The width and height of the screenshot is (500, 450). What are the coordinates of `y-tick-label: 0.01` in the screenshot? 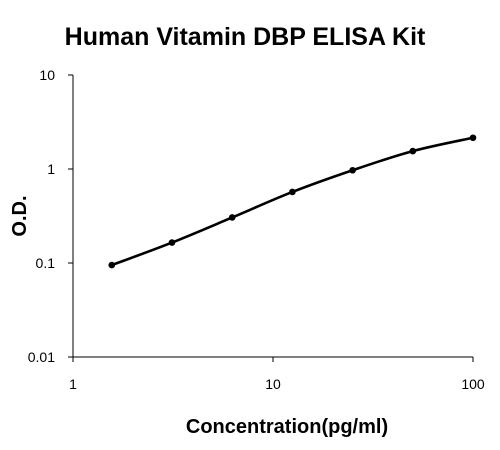 It's located at (41, 357).